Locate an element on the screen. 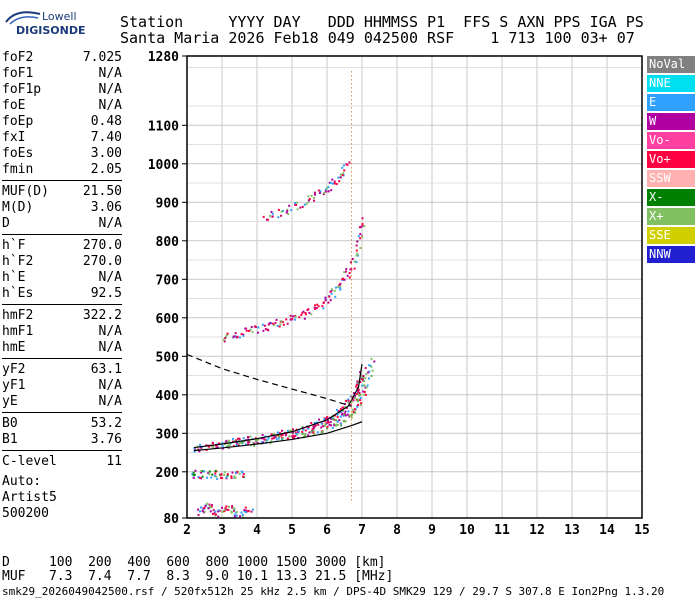 This screenshot has height=600, width=700. x-tick-label: 7 is located at coordinates (362, 530).